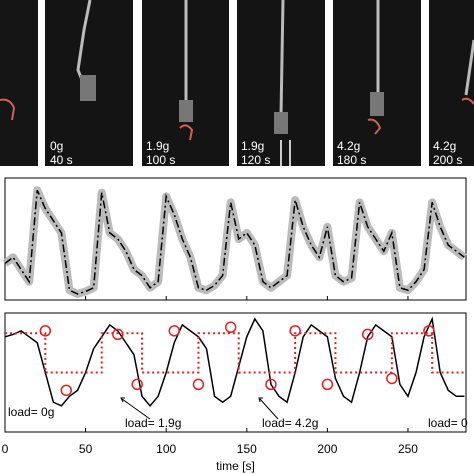  Describe the element at coordinates (160, 160) in the screenshot. I see `photo-time: 100 s` at that location.